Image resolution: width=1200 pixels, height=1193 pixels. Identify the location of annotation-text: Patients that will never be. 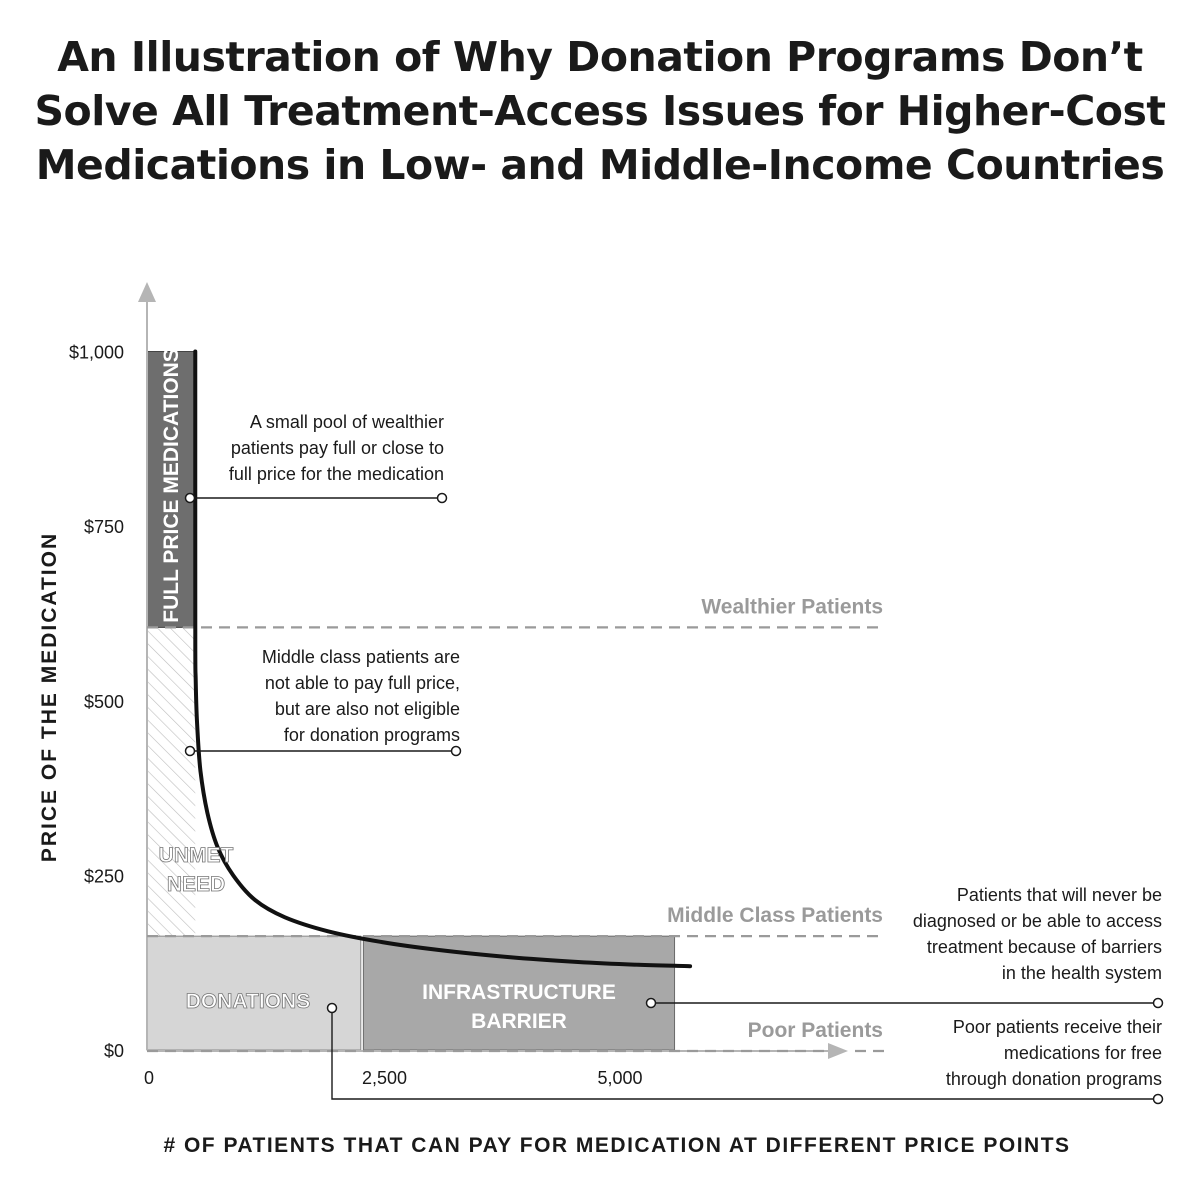
(1059, 895).